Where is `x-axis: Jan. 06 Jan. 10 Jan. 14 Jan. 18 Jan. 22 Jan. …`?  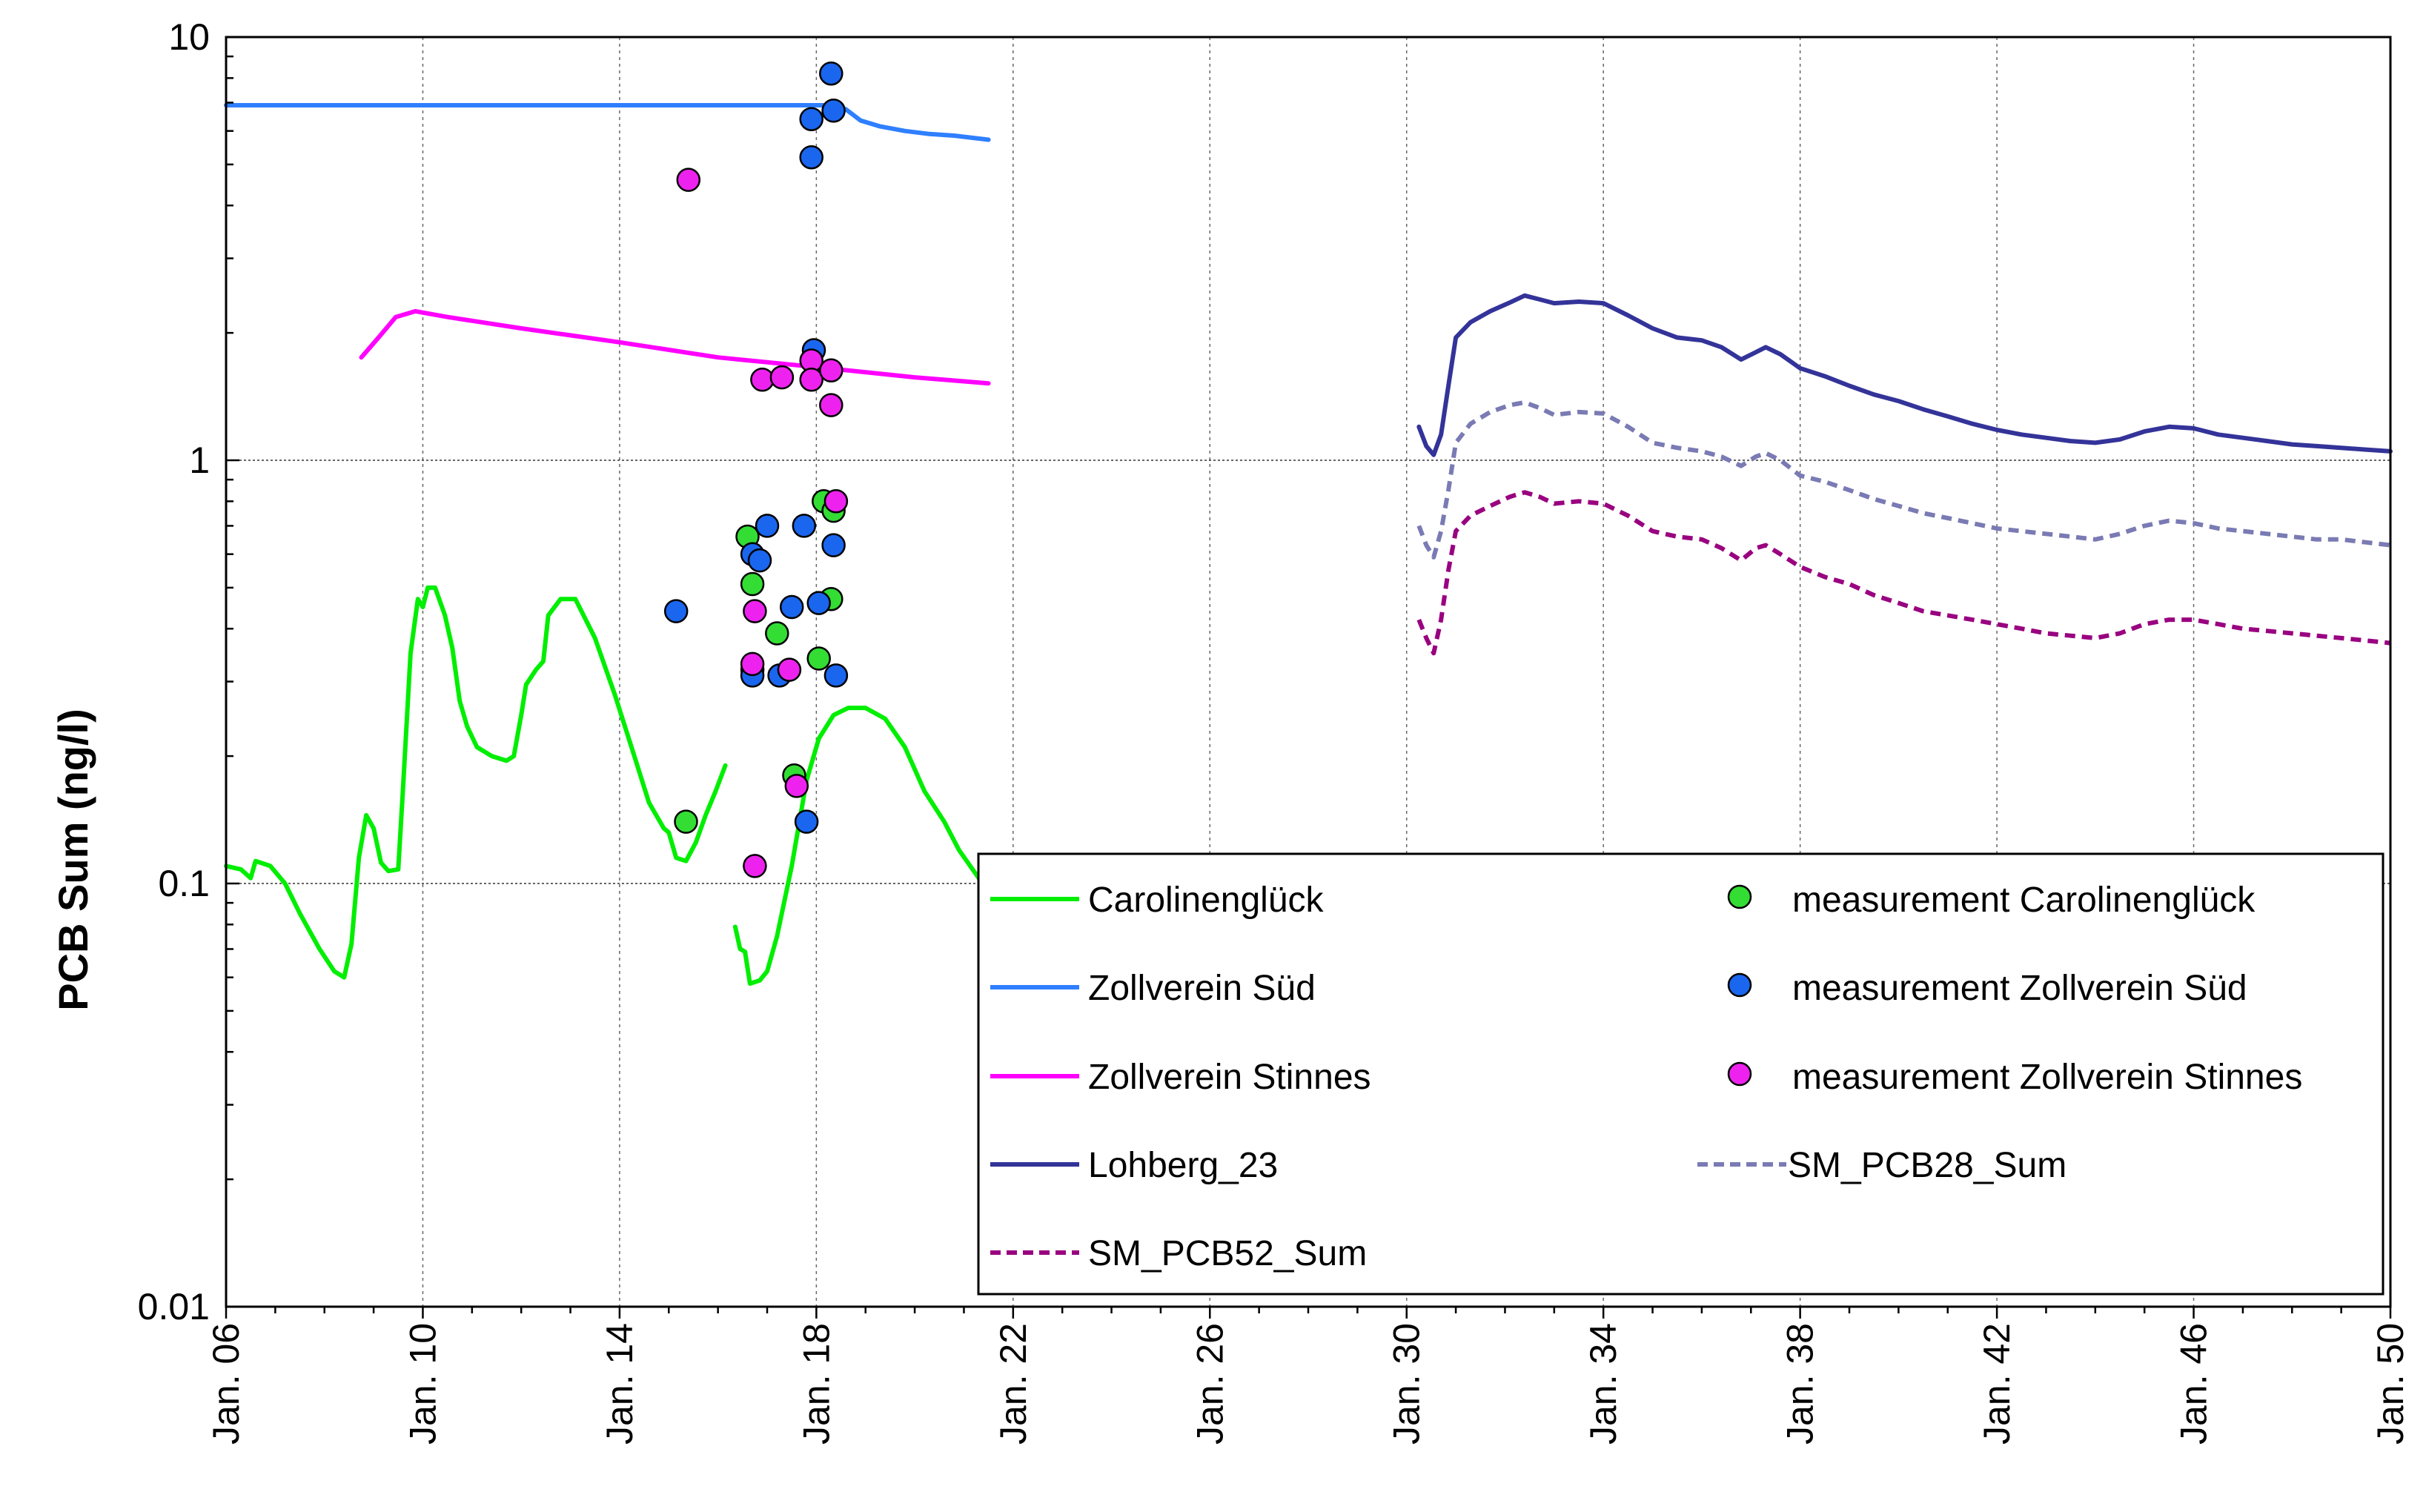
x-axis: Jan. 06 Jan. 10 Jan. 14 Jan. 18 Jan. 22 Jan. … is located at coordinates (1308, 1376).